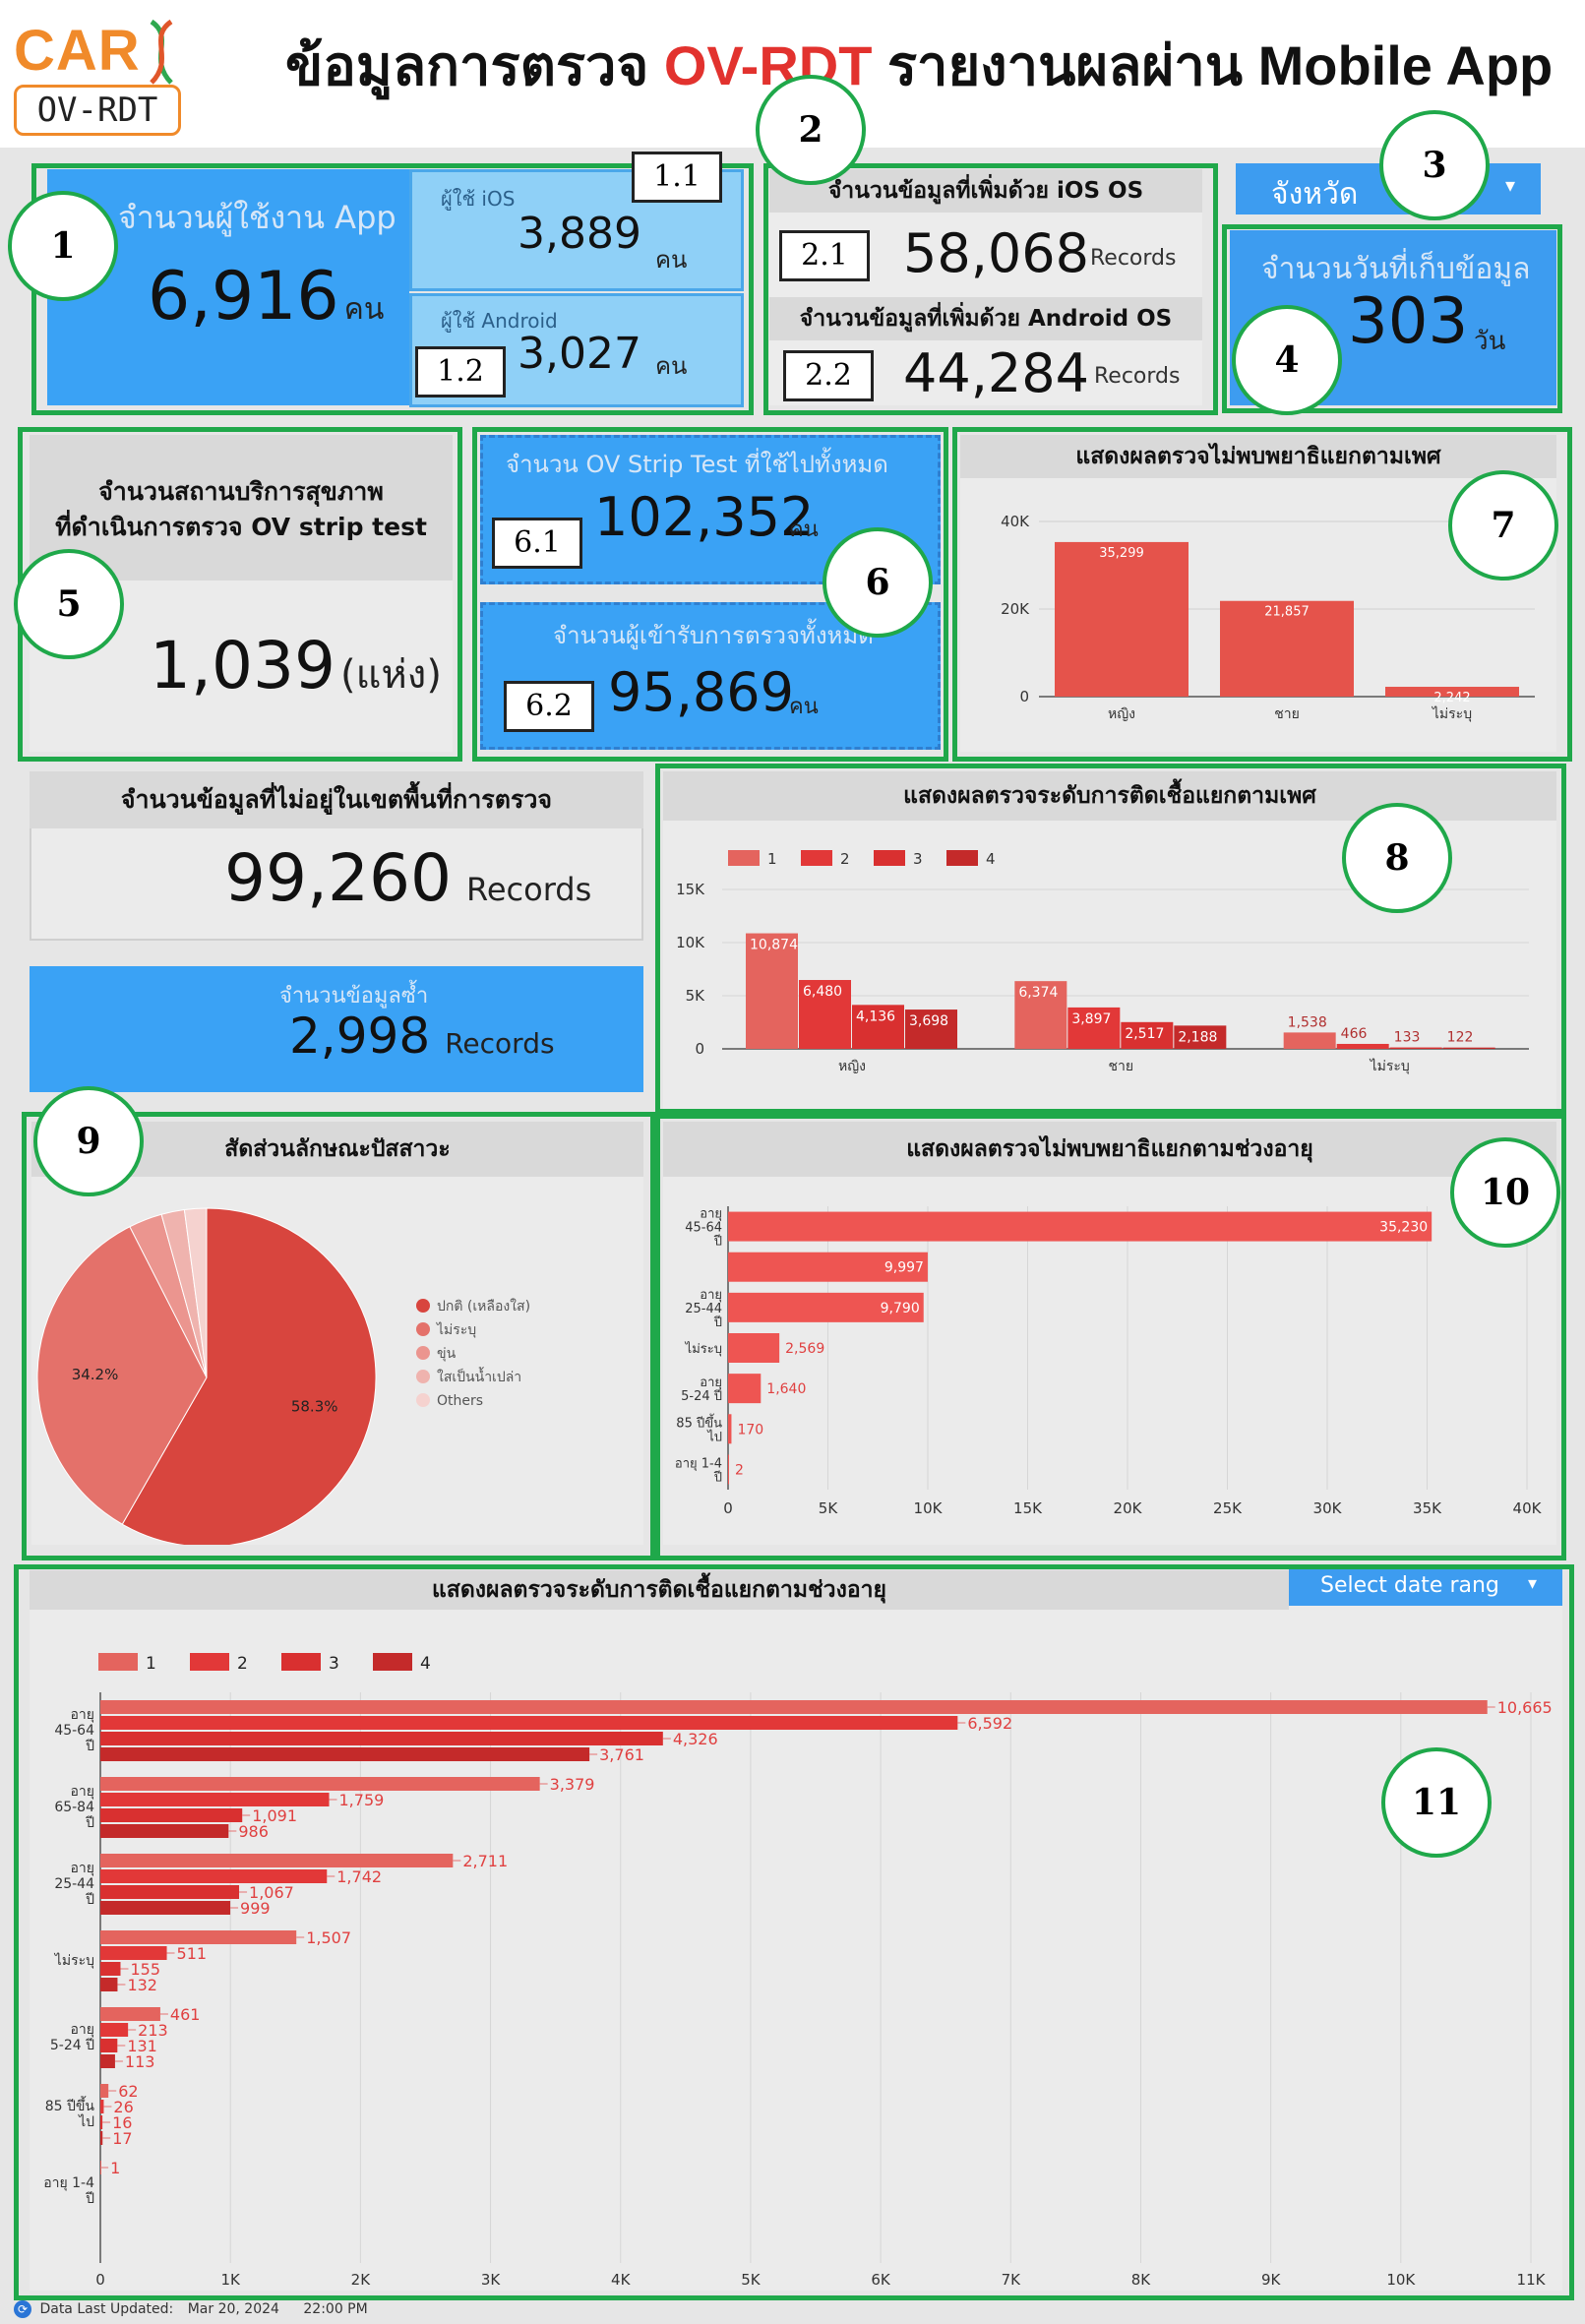 This screenshot has height=2324, width=1585. I want to click on legend-label: ปกติ (เหลืองใส), so click(483, 1306).